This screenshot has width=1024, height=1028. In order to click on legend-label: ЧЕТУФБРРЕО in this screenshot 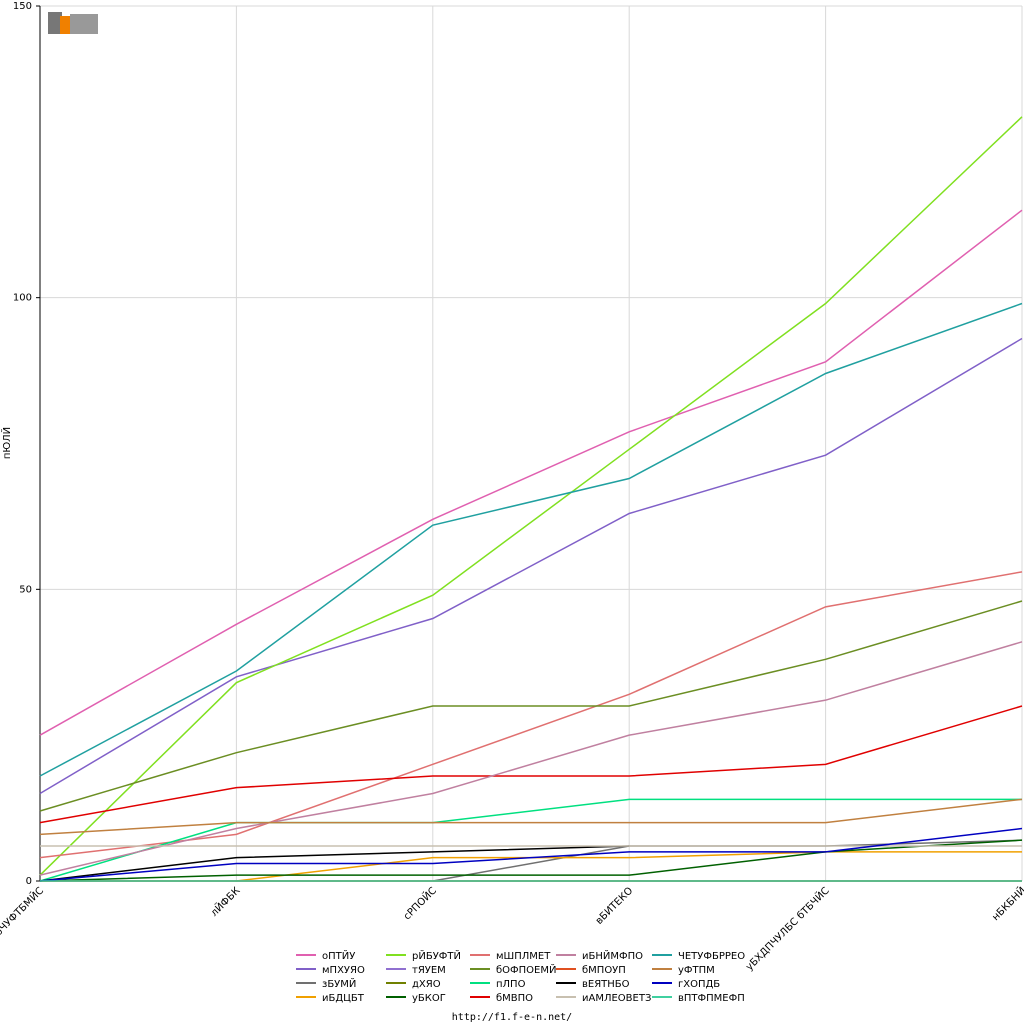, I will do `click(711, 956)`.